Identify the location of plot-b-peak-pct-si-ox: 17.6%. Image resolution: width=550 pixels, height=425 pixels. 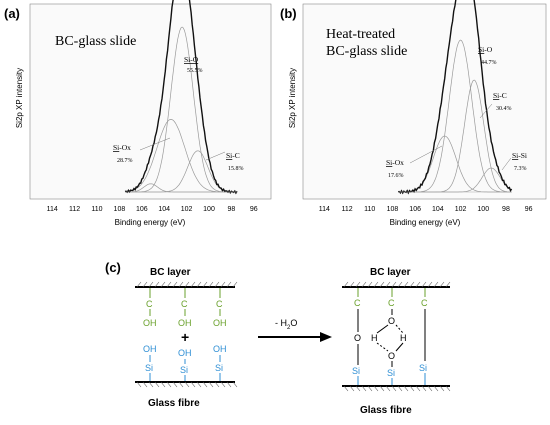
(396, 176).